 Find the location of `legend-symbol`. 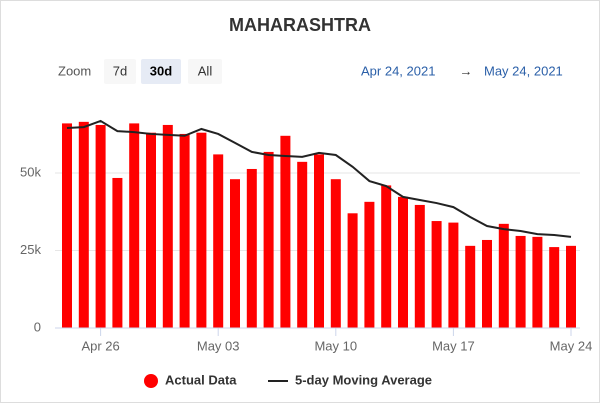

legend-symbol is located at coordinates (151, 381).